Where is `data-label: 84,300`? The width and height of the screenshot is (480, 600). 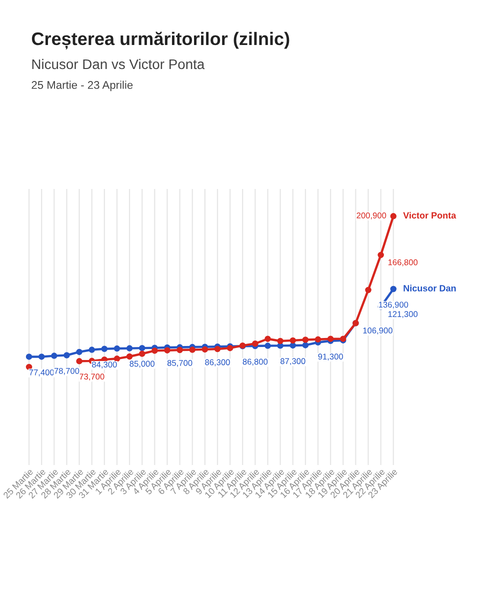 data-label: 84,300 is located at coordinates (104, 365).